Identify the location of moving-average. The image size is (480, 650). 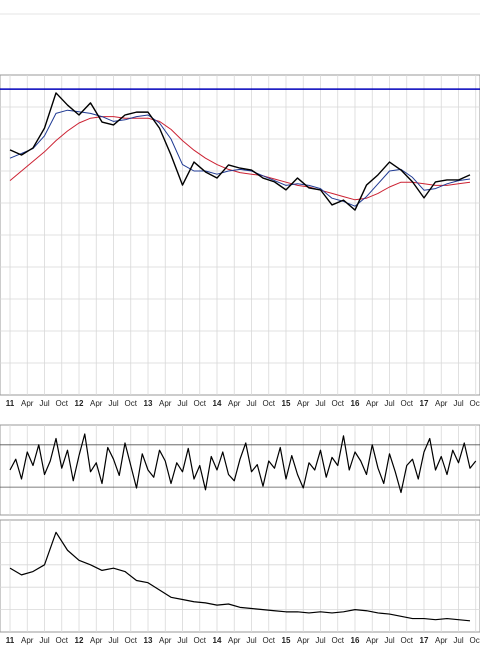
(240, 158).